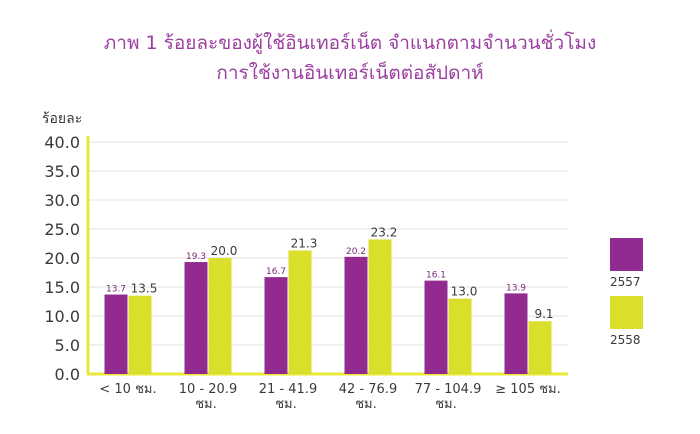  What do you see at coordinates (62, 119) in the screenshot?
I see `y-axis-label: ร้อยละ` at bounding box center [62, 119].